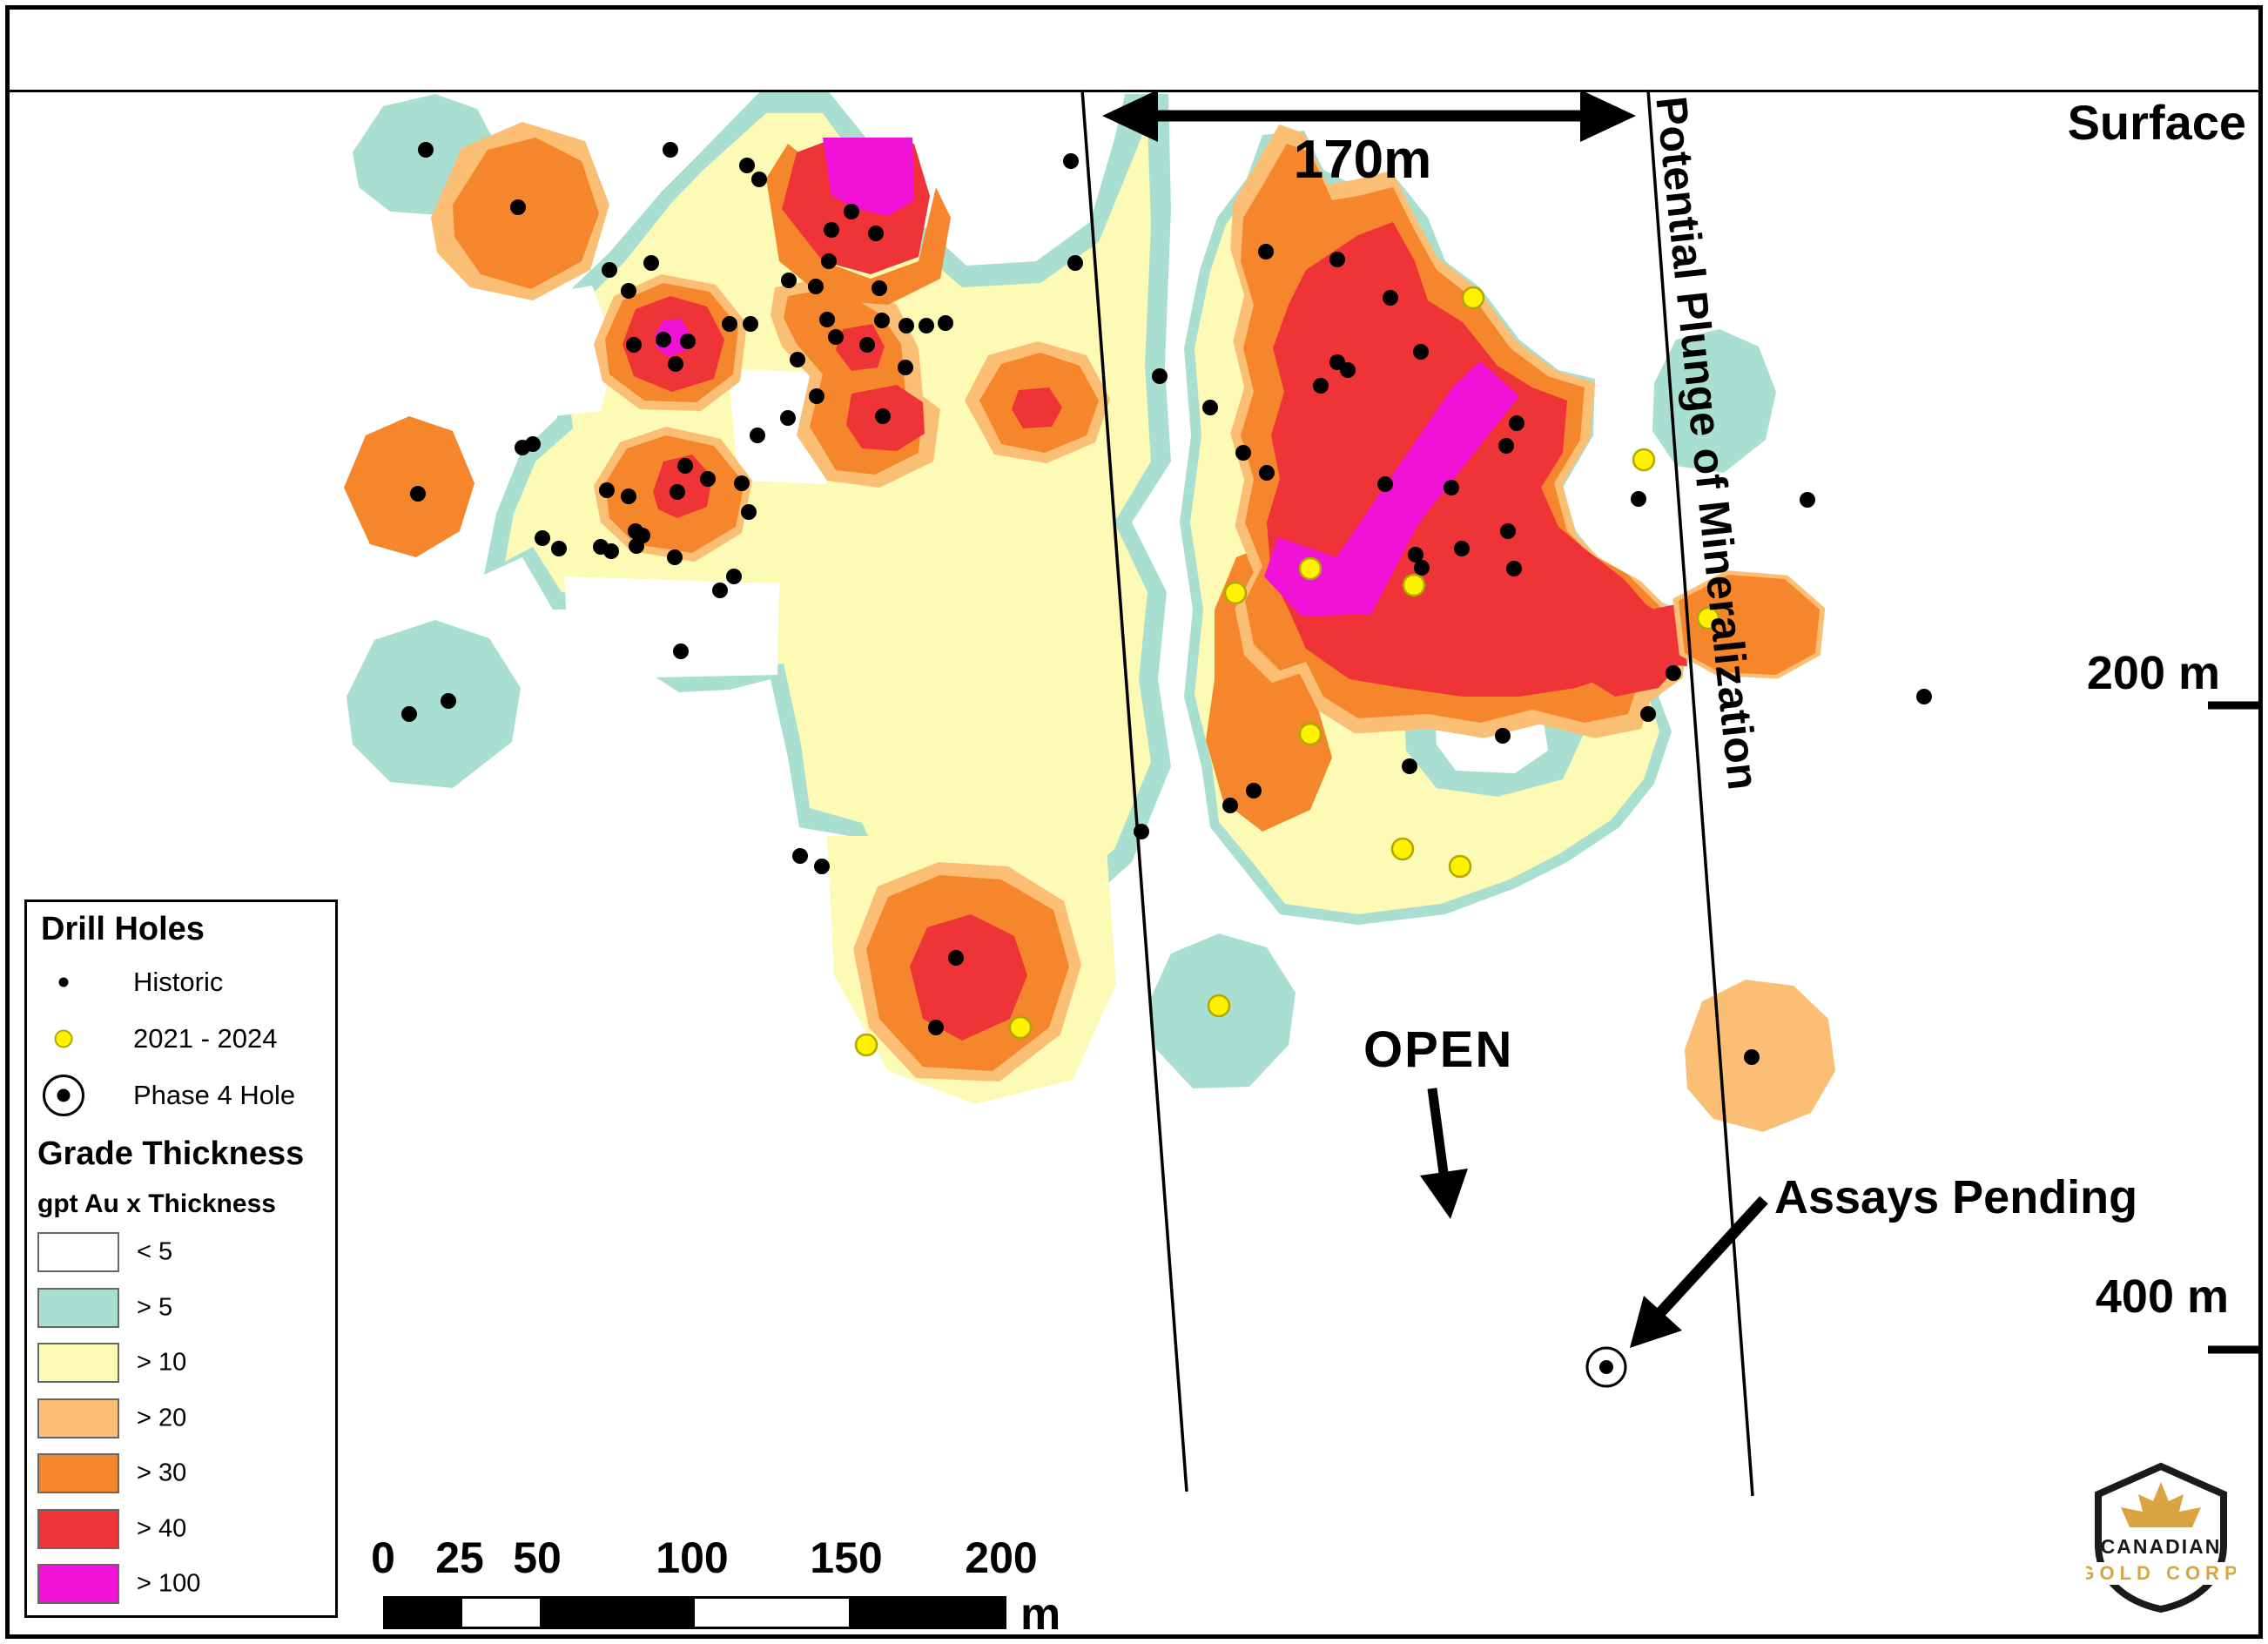  I want to click on scale-tick-label: 25, so click(459, 1557).